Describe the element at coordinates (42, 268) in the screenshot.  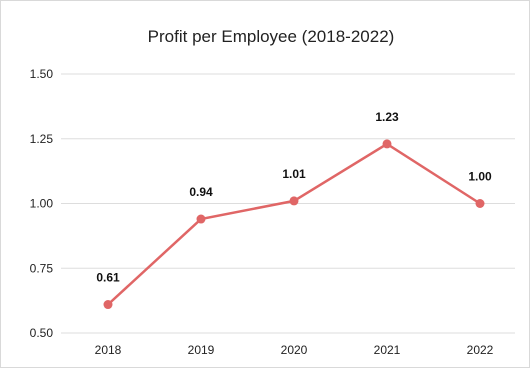
I see `y-tick-label: 0.75` at that location.